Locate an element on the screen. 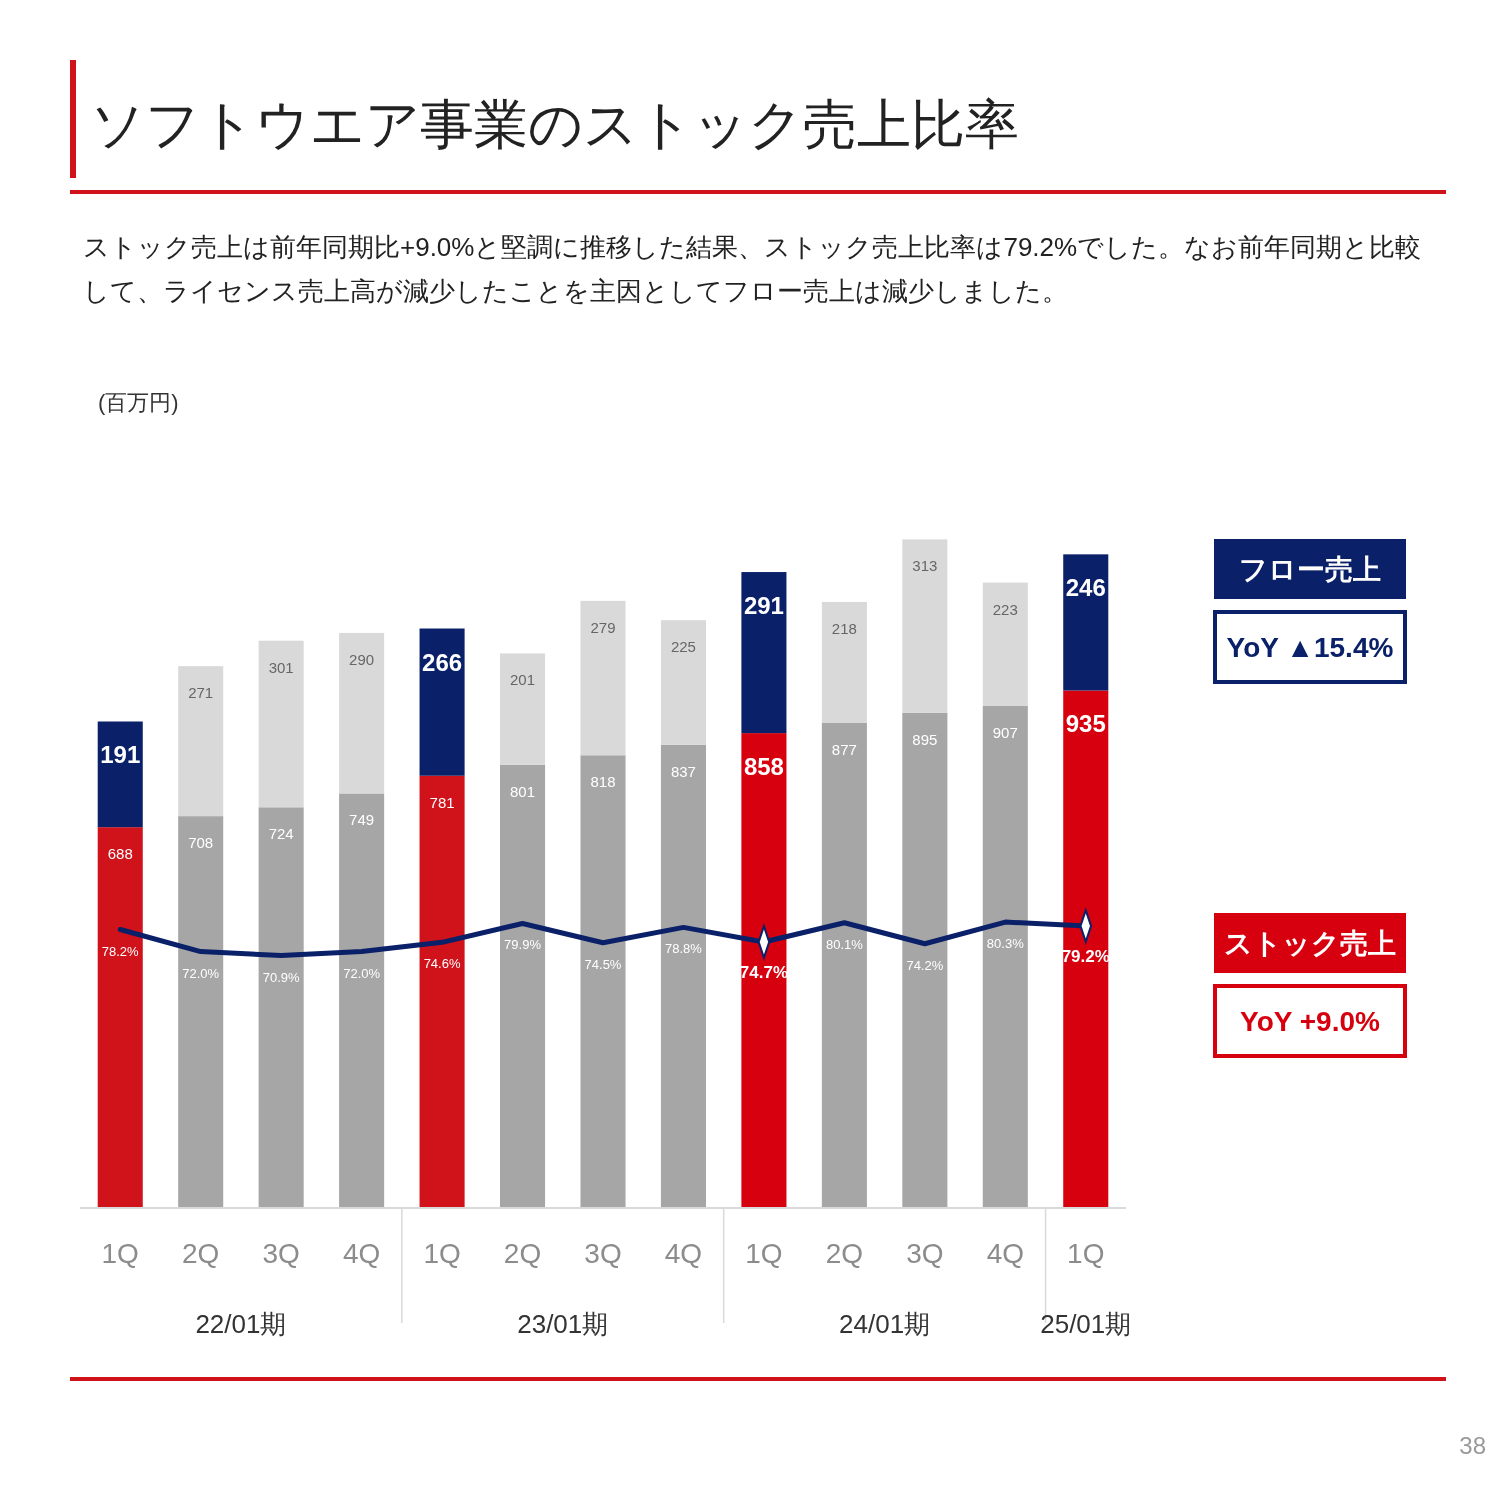 The height and width of the screenshot is (1500, 1500). data-label: 225 is located at coordinates (683, 647).